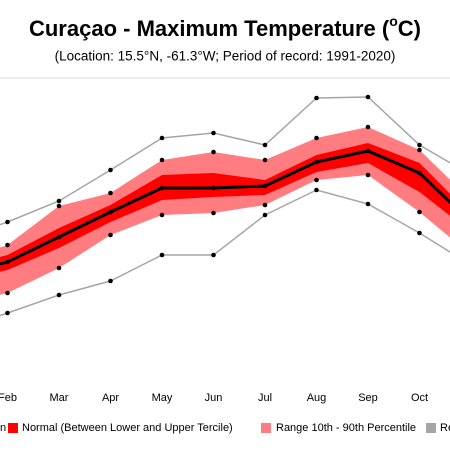 The width and height of the screenshot is (450, 450). What do you see at coordinates (3, 428) in the screenshot?
I see `legend-label: n` at bounding box center [3, 428].